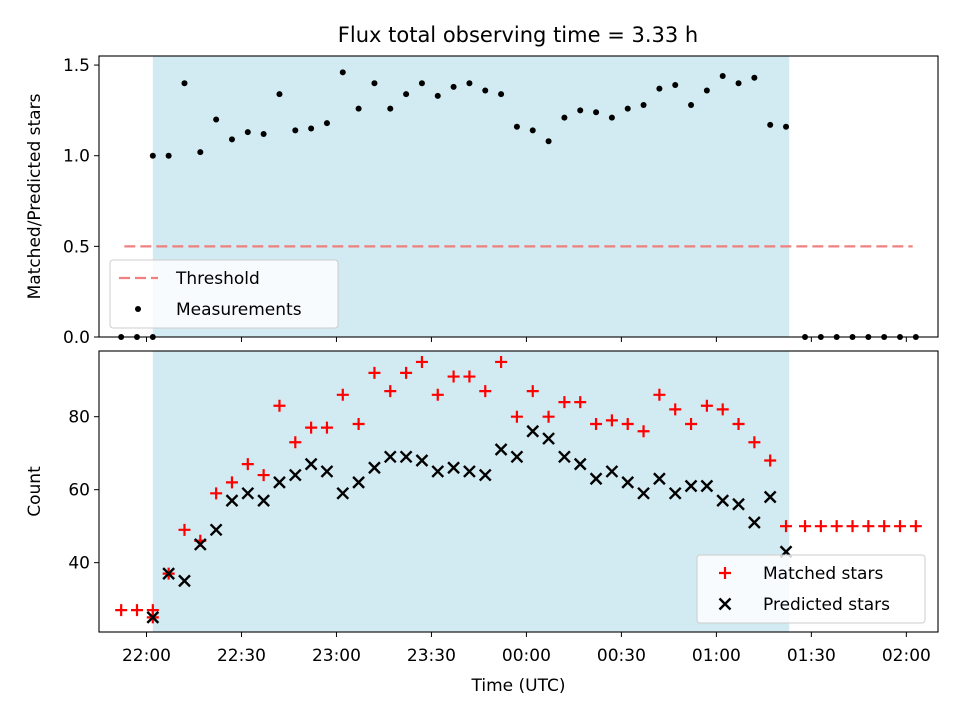  Describe the element at coordinates (826, 605) in the screenshot. I see `legend-label: Predicted stars` at that location.